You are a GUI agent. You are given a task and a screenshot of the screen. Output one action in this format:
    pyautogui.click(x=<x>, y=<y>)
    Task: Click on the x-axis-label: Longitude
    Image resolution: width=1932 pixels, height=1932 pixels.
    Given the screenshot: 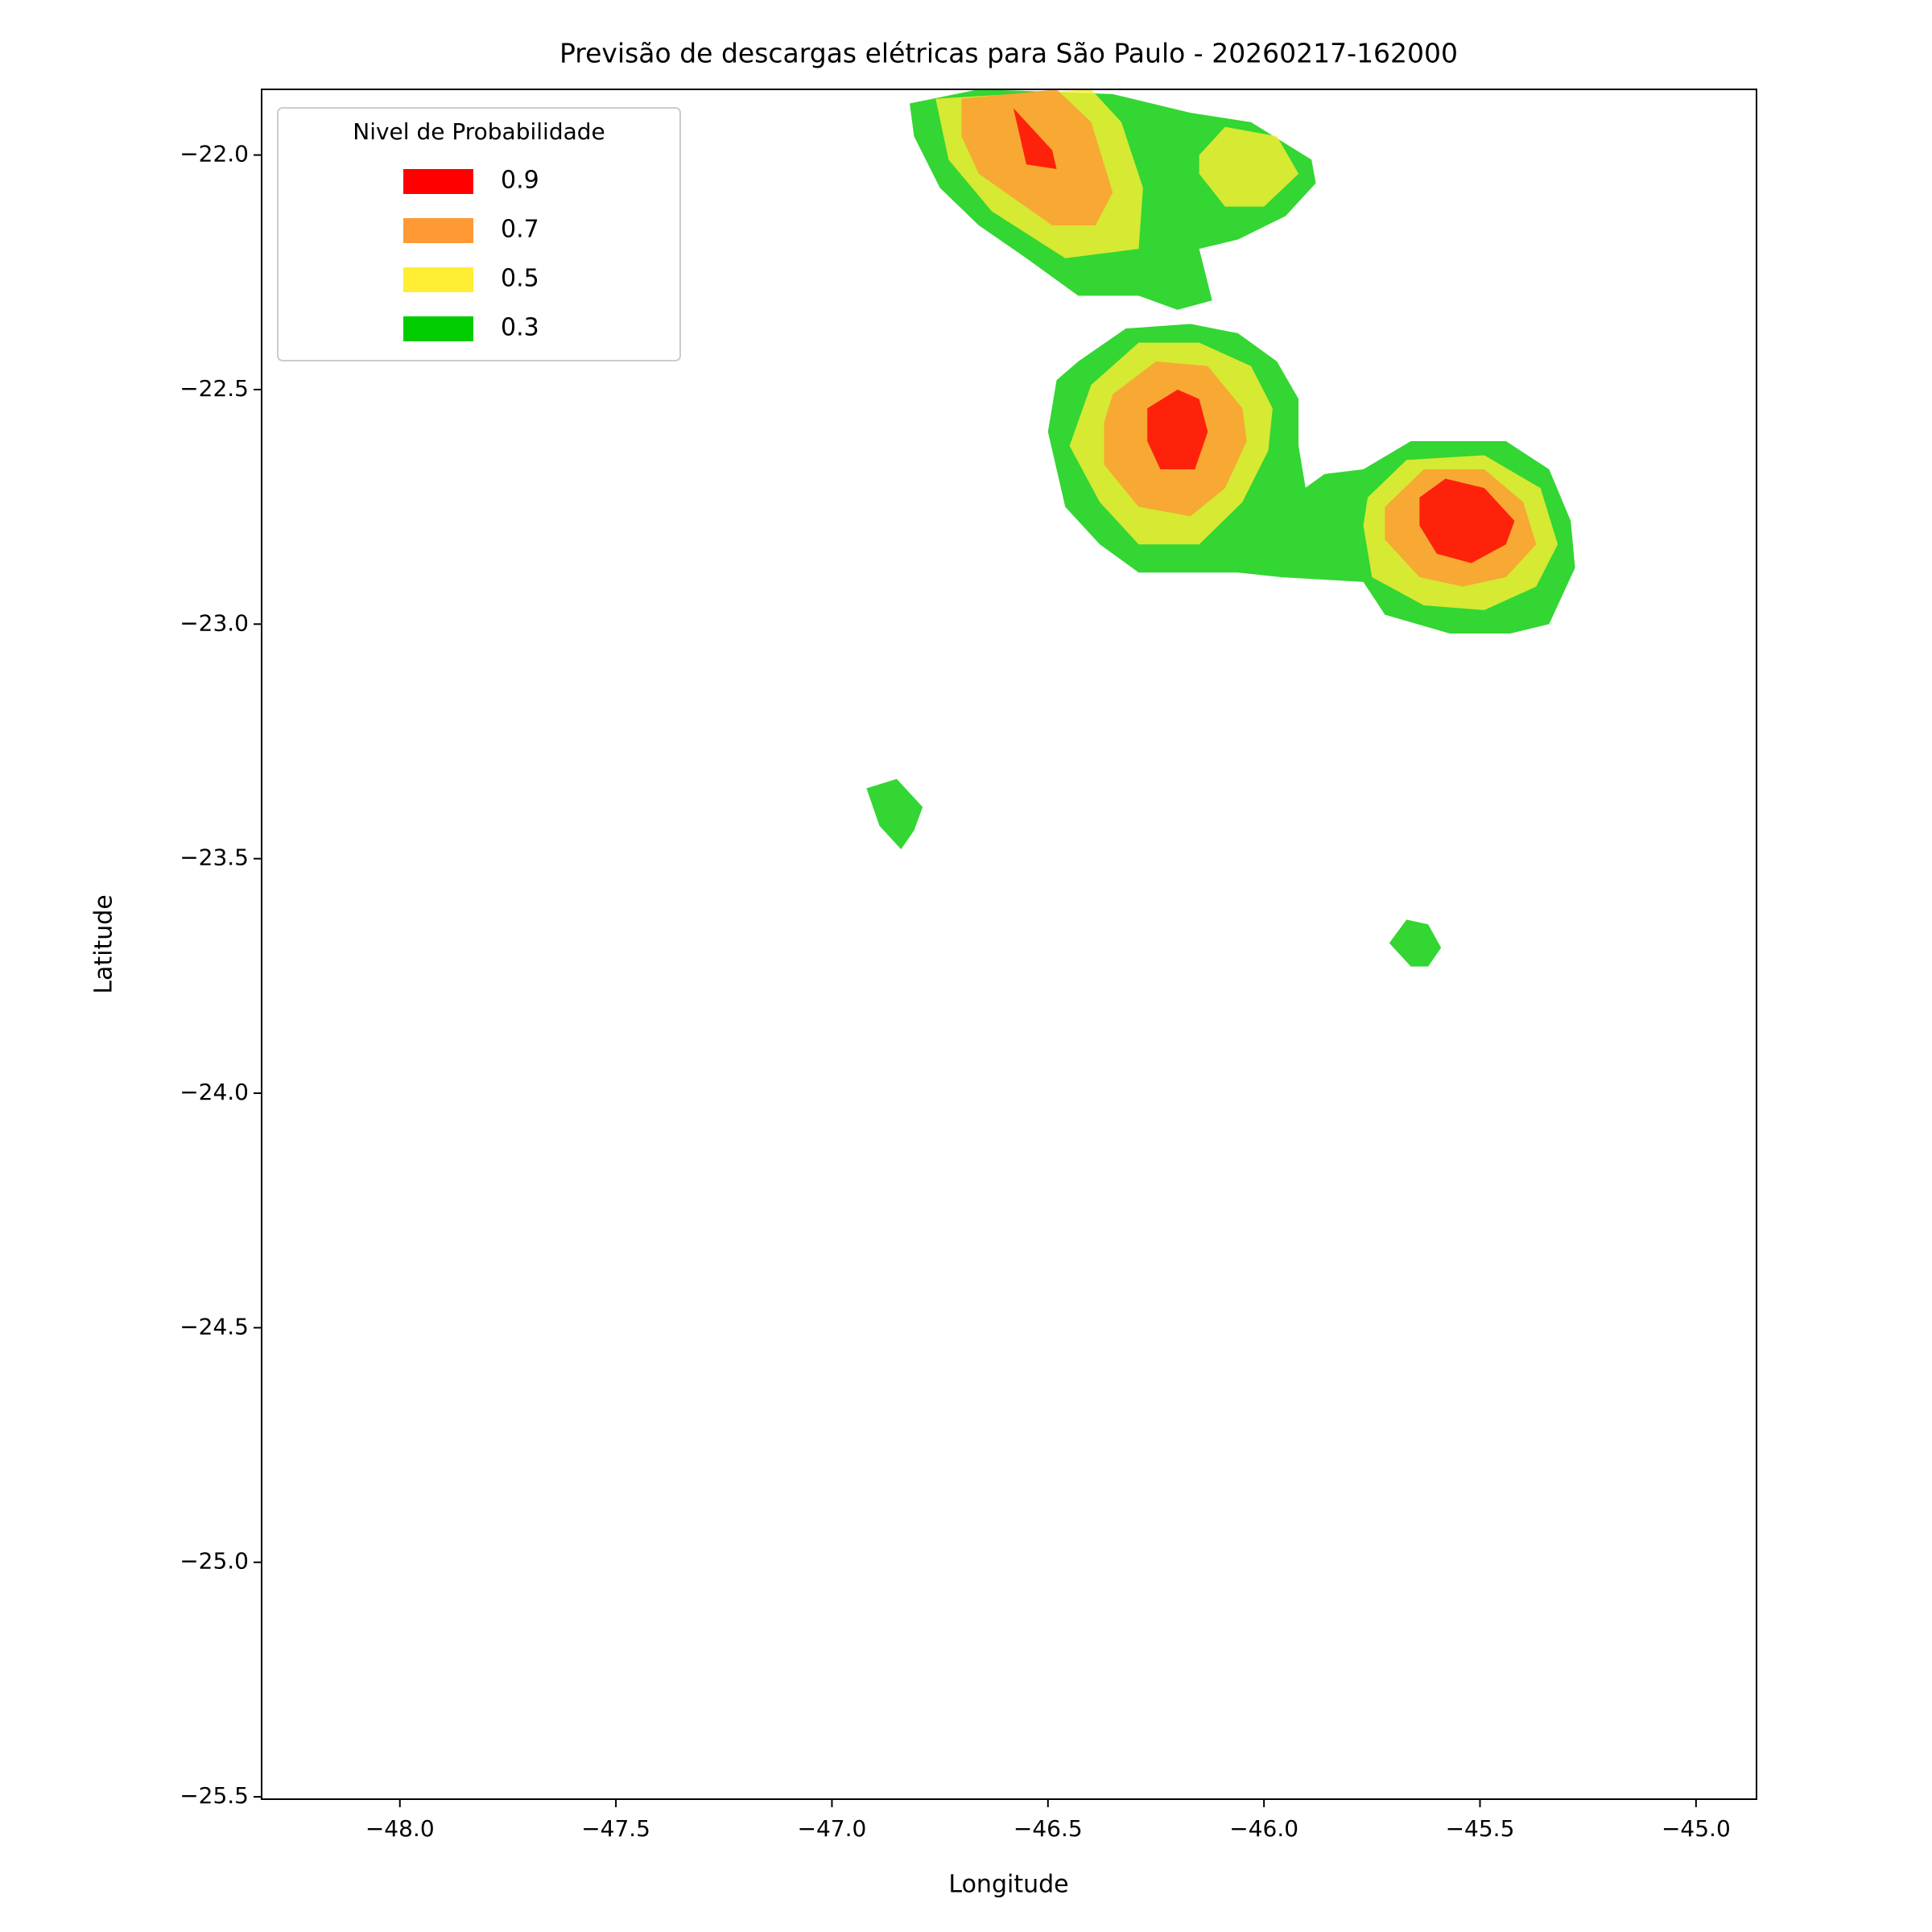 What is the action you would take?
    pyautogui.click(x=1008, y=1885)
    